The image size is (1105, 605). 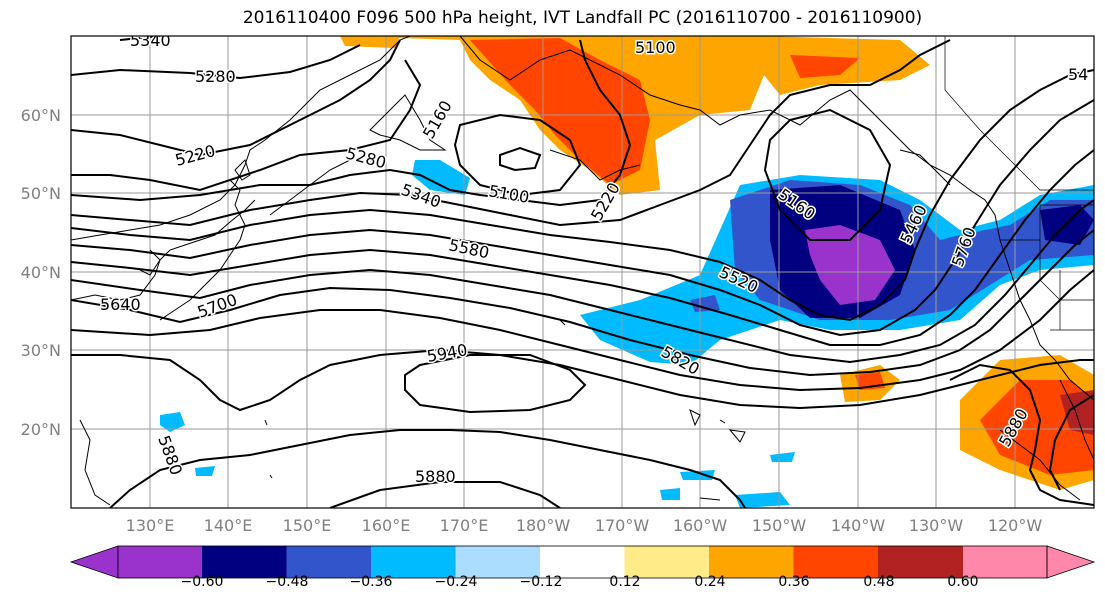 I want to click on colorbar-frame, so click(x=582, y=562).